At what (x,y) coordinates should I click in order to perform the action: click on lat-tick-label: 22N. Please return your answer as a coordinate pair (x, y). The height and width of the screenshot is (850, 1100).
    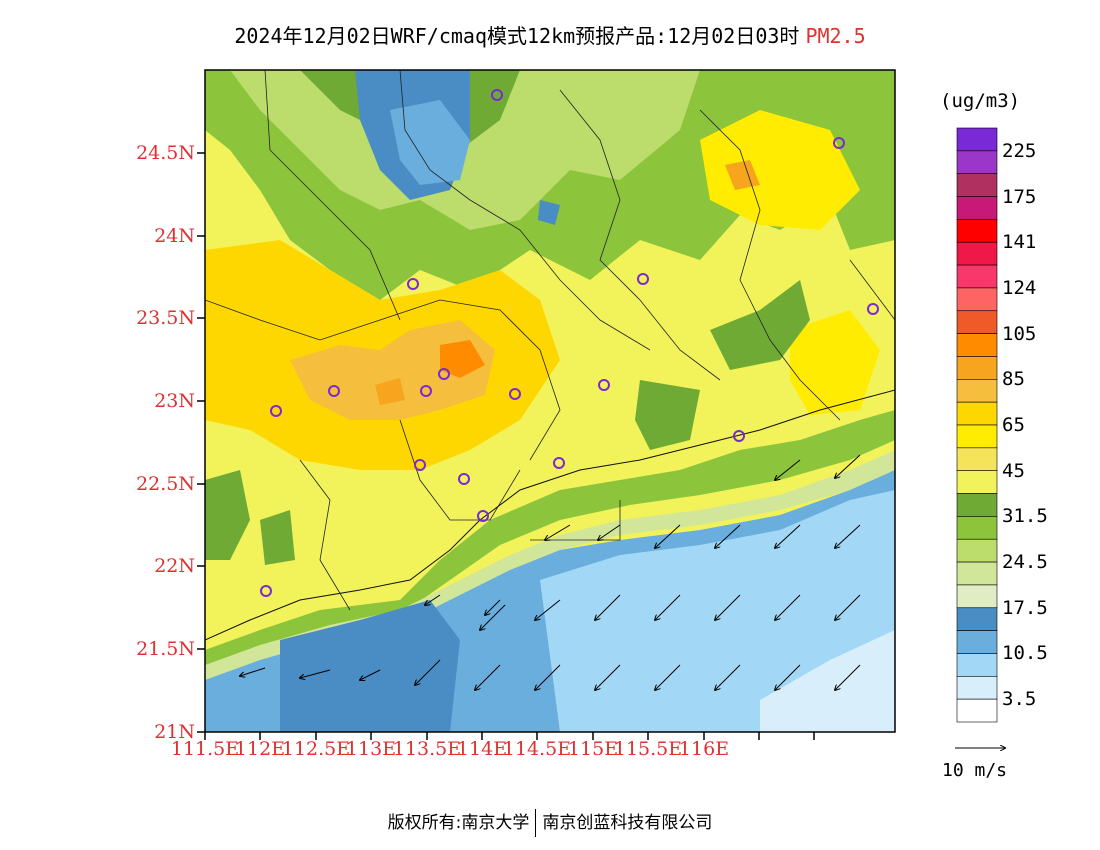
    Looking at the image, I should click on (174, 566).